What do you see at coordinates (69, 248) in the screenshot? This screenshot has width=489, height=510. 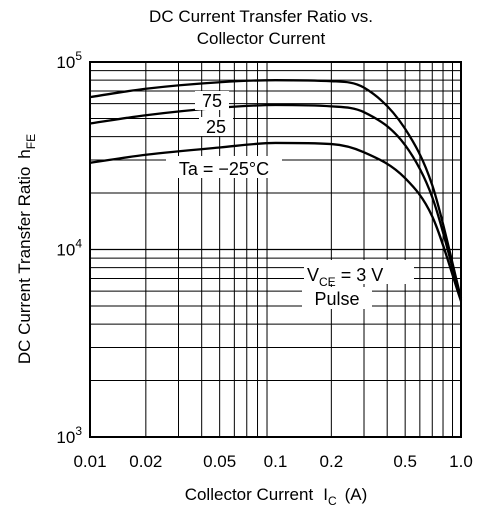 I see `y-tick-label: 10⁴` at bounding box center [69, 248].